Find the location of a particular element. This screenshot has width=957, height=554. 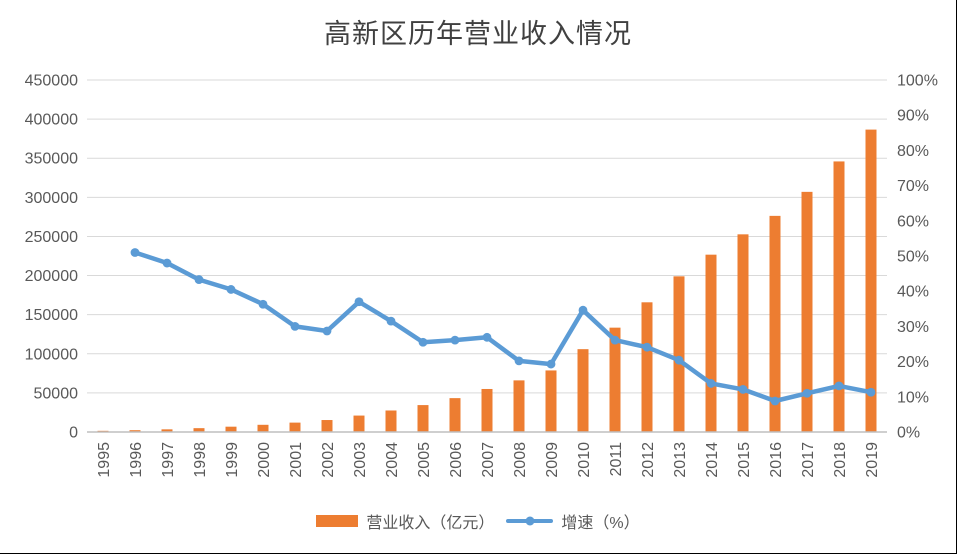

growth-marker-2002 is located at coordinates (327, 331).